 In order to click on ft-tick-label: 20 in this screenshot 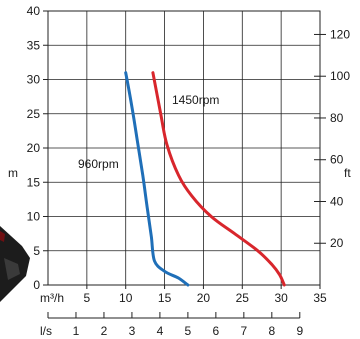, I will do `click(337, 243)`.